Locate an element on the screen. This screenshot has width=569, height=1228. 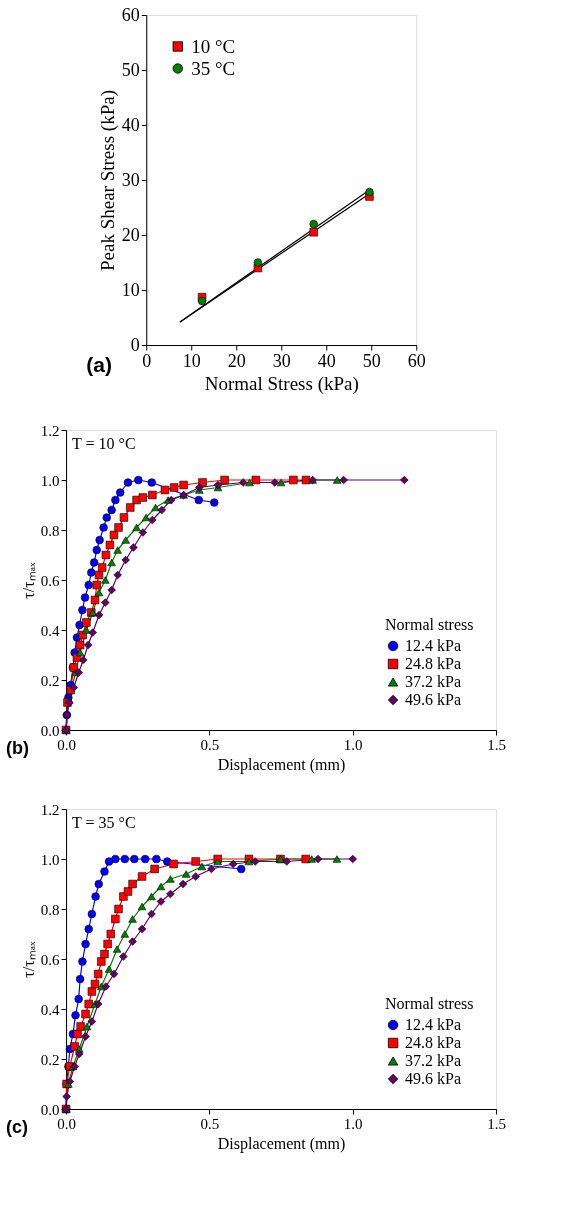
y-tick-label: 40 is located at coordinates (130, 124).